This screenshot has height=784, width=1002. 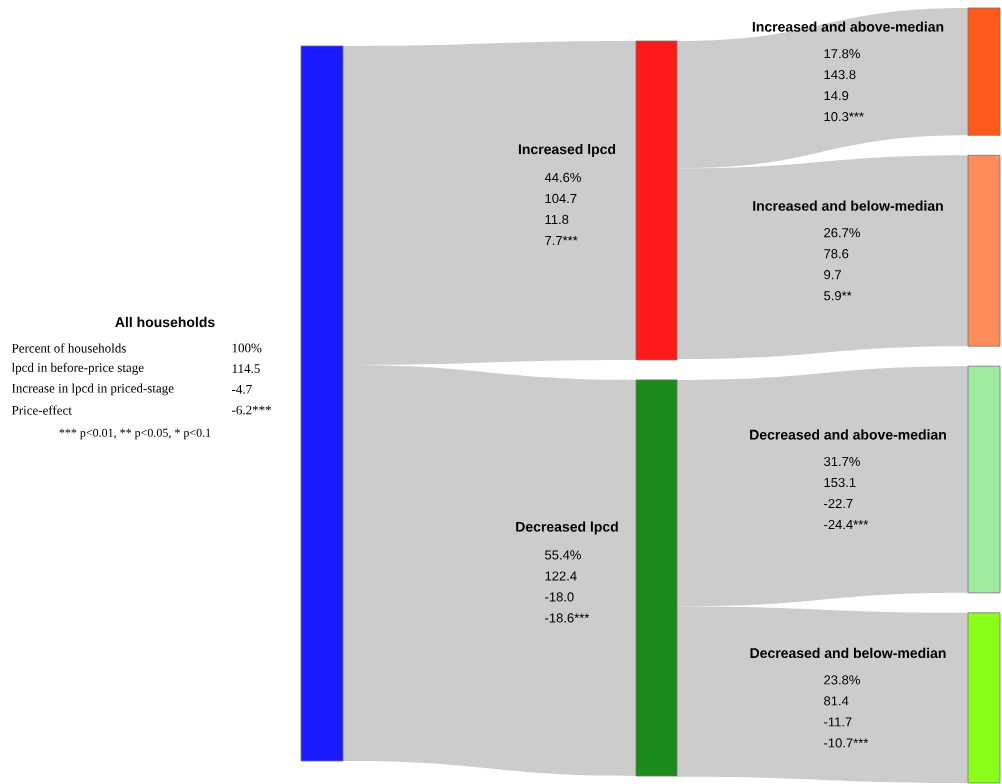 I want to click on text: lpcd in before-price stage, so click(x=77, y=368).